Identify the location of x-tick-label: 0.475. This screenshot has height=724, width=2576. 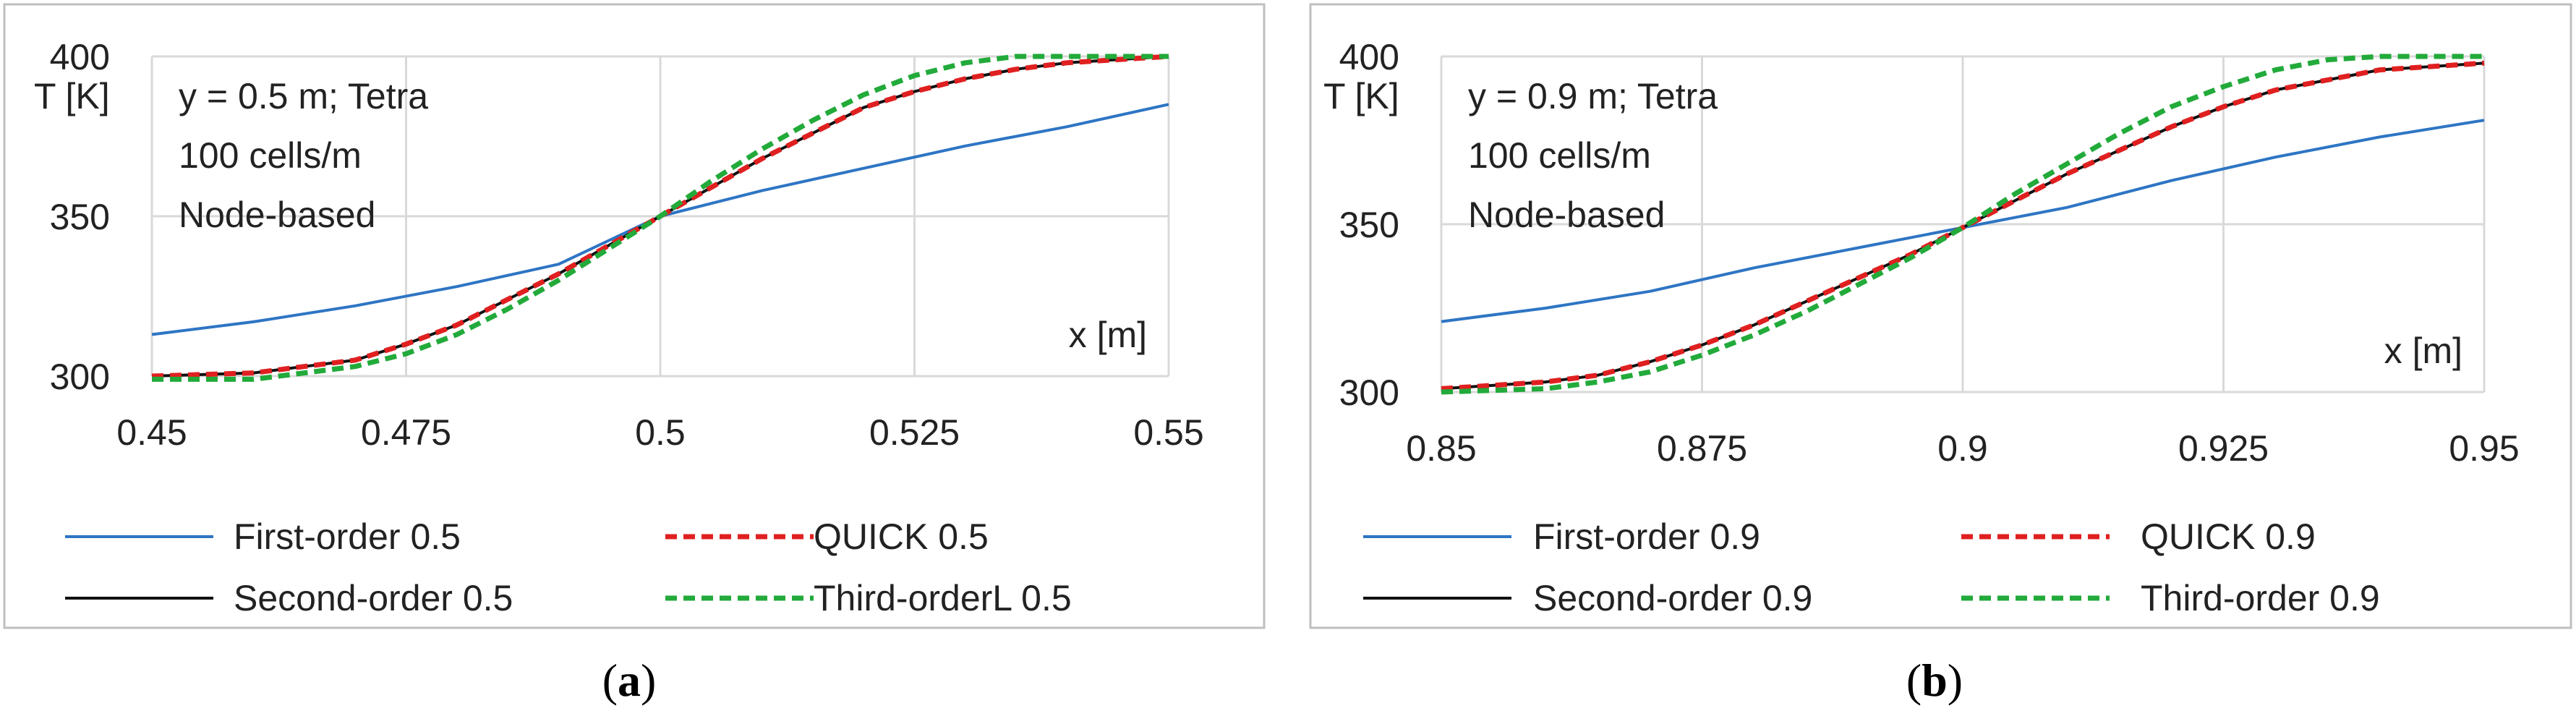
(406, 433).